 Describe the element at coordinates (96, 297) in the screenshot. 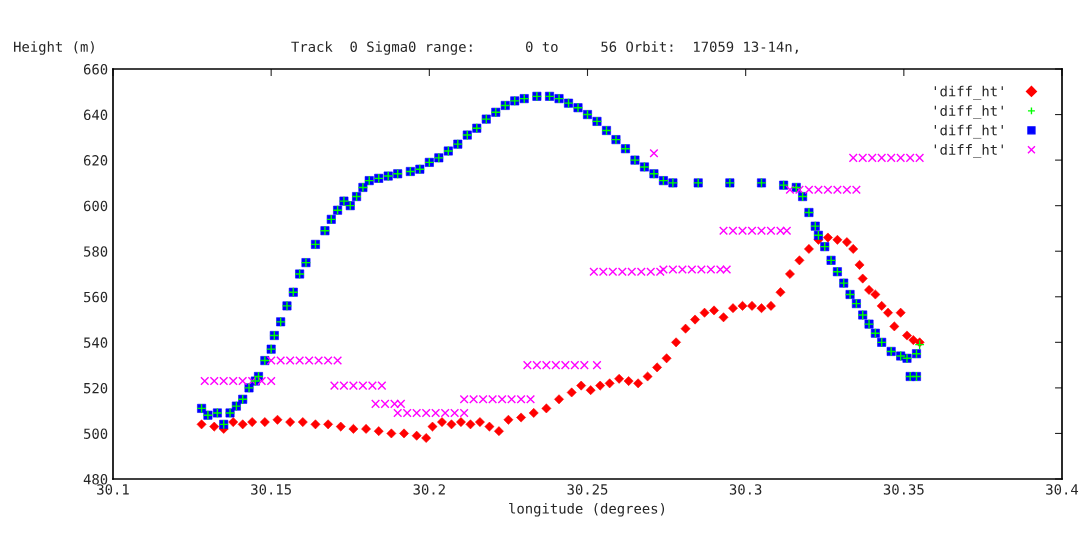

I see `y-tick-label: 560` at that location.